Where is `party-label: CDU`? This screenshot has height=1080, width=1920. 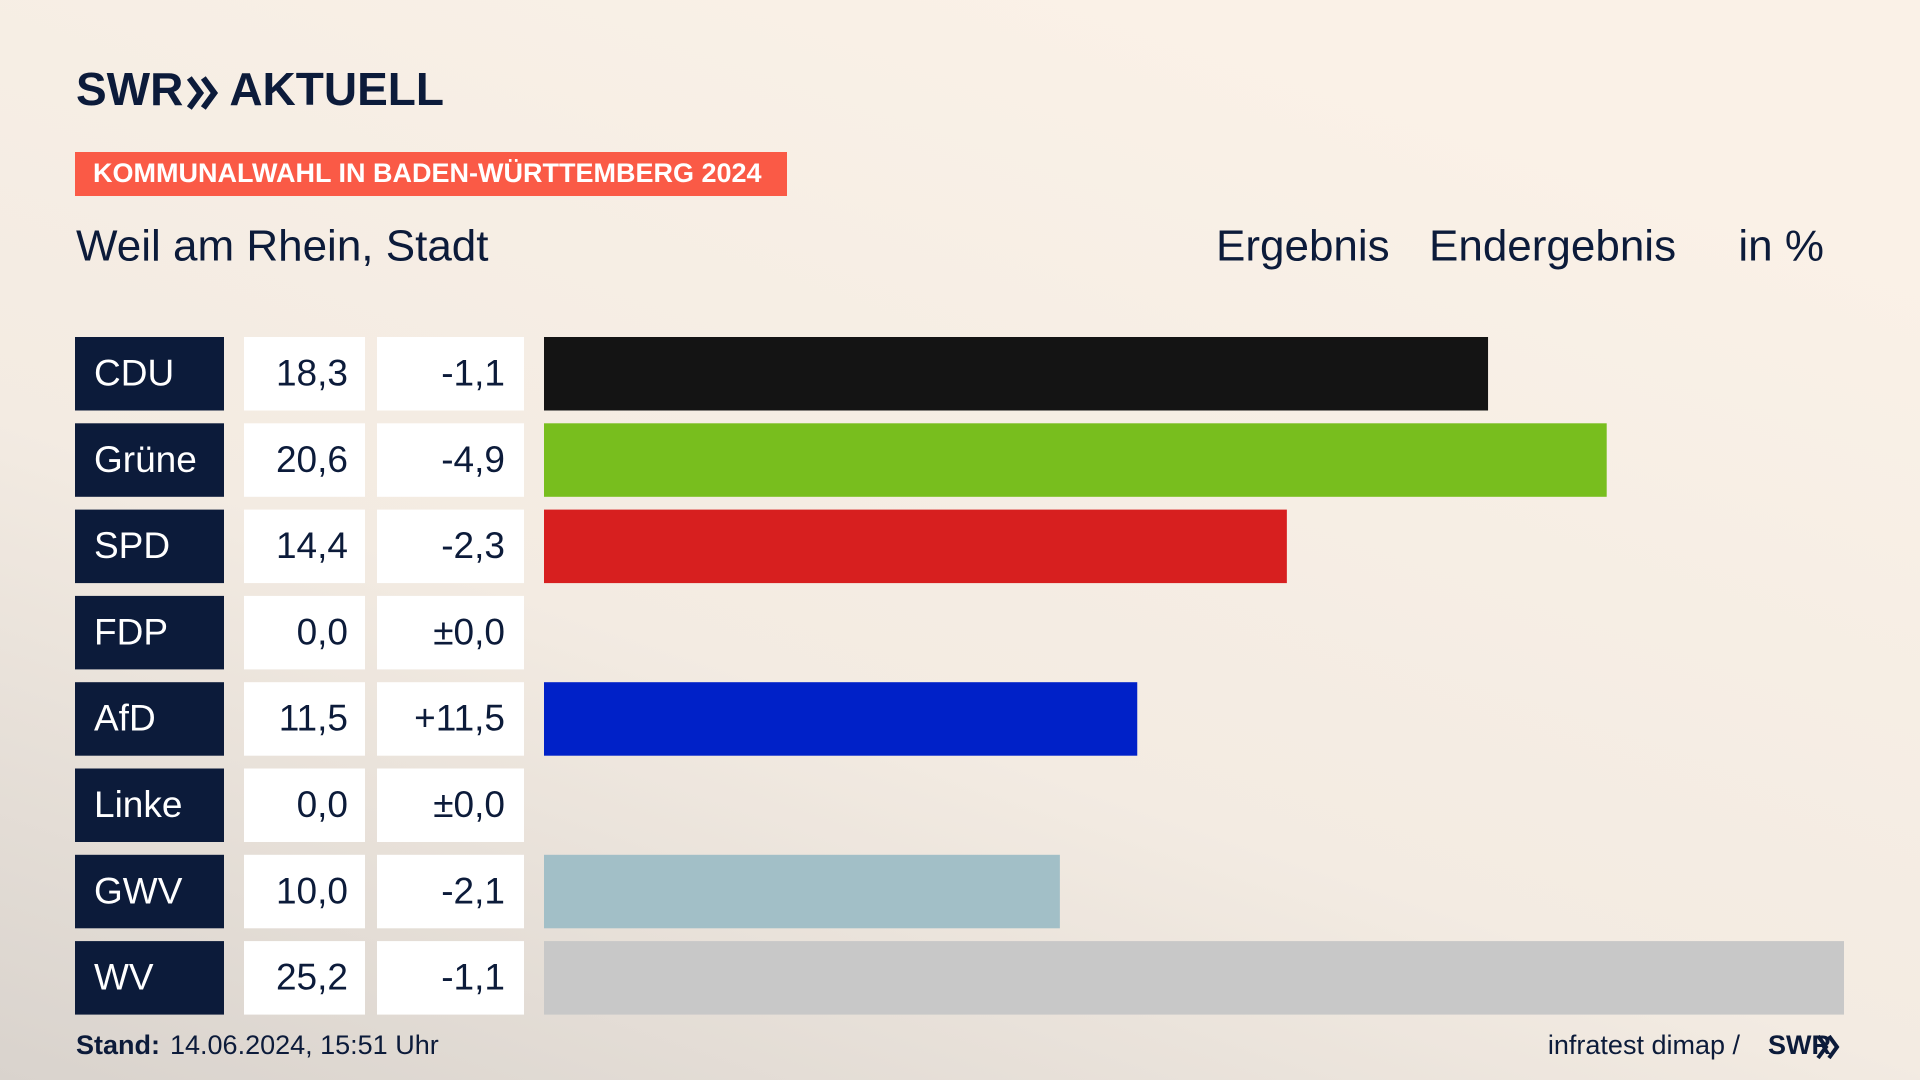
party-label: CDU is located at coordinates (134, 373).